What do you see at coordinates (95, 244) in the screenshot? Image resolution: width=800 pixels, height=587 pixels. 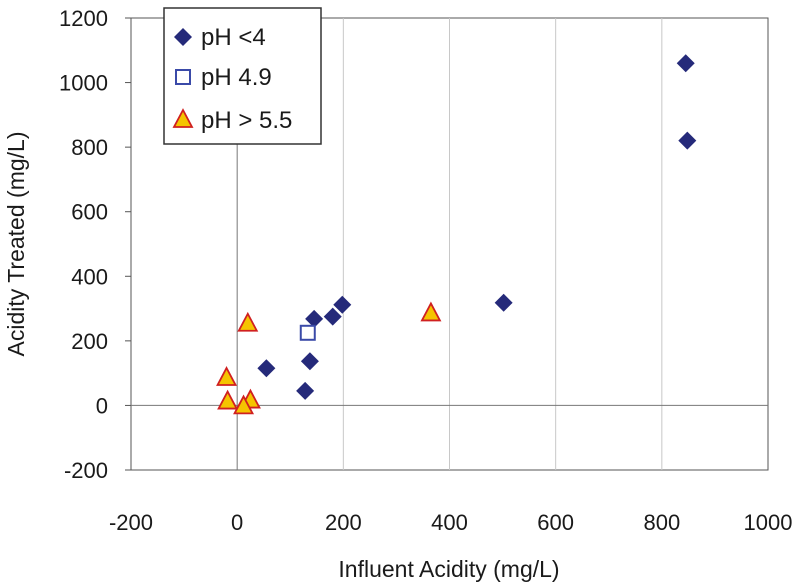 I see `y-axis-ticks: -200 0 200 400 600 800 1000 1200` at bounding box center [95, 244].